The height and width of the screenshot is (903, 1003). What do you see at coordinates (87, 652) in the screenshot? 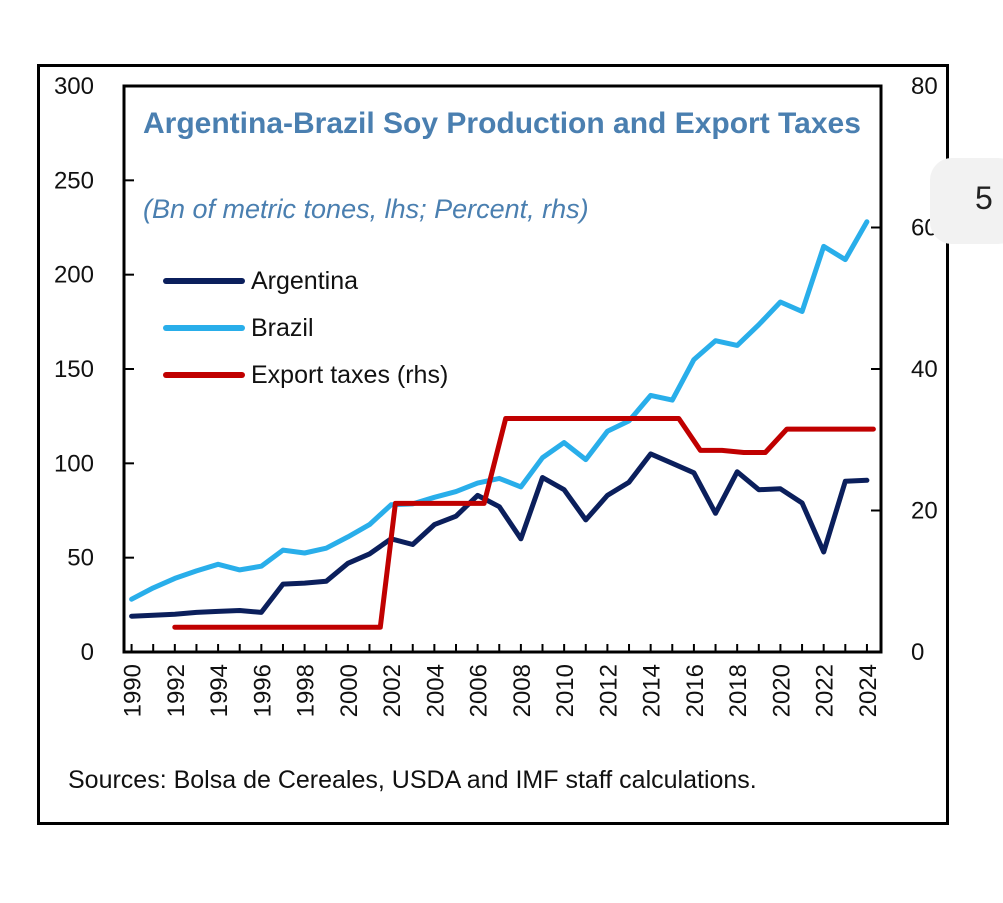
I see `y-left-tick-label: 0` at bounding box center [87, 652].